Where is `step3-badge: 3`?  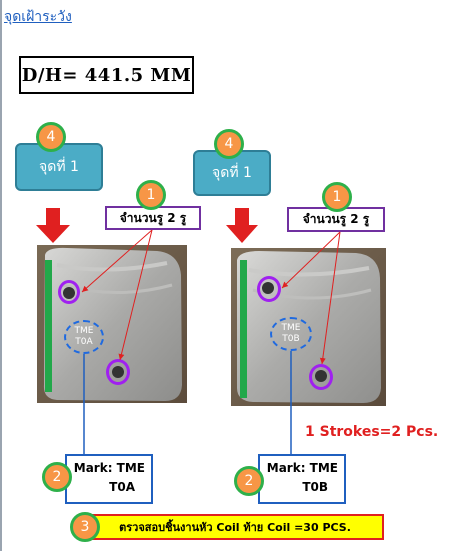
step3-badge: 3 is located at coordinates (85, 527).